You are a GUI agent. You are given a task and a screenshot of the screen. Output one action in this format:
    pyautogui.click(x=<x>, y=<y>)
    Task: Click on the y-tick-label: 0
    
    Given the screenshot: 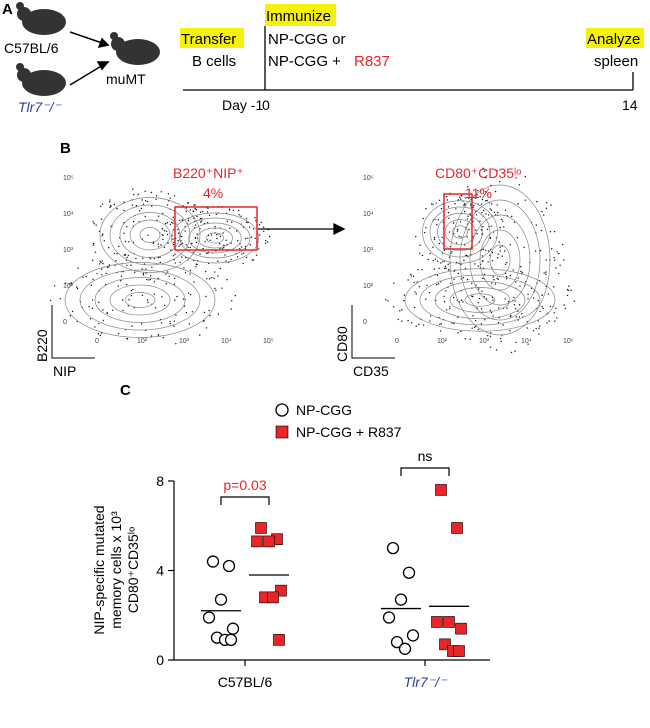 What is the action you would take?
    pyautogui.click(x=65, y=322)
    